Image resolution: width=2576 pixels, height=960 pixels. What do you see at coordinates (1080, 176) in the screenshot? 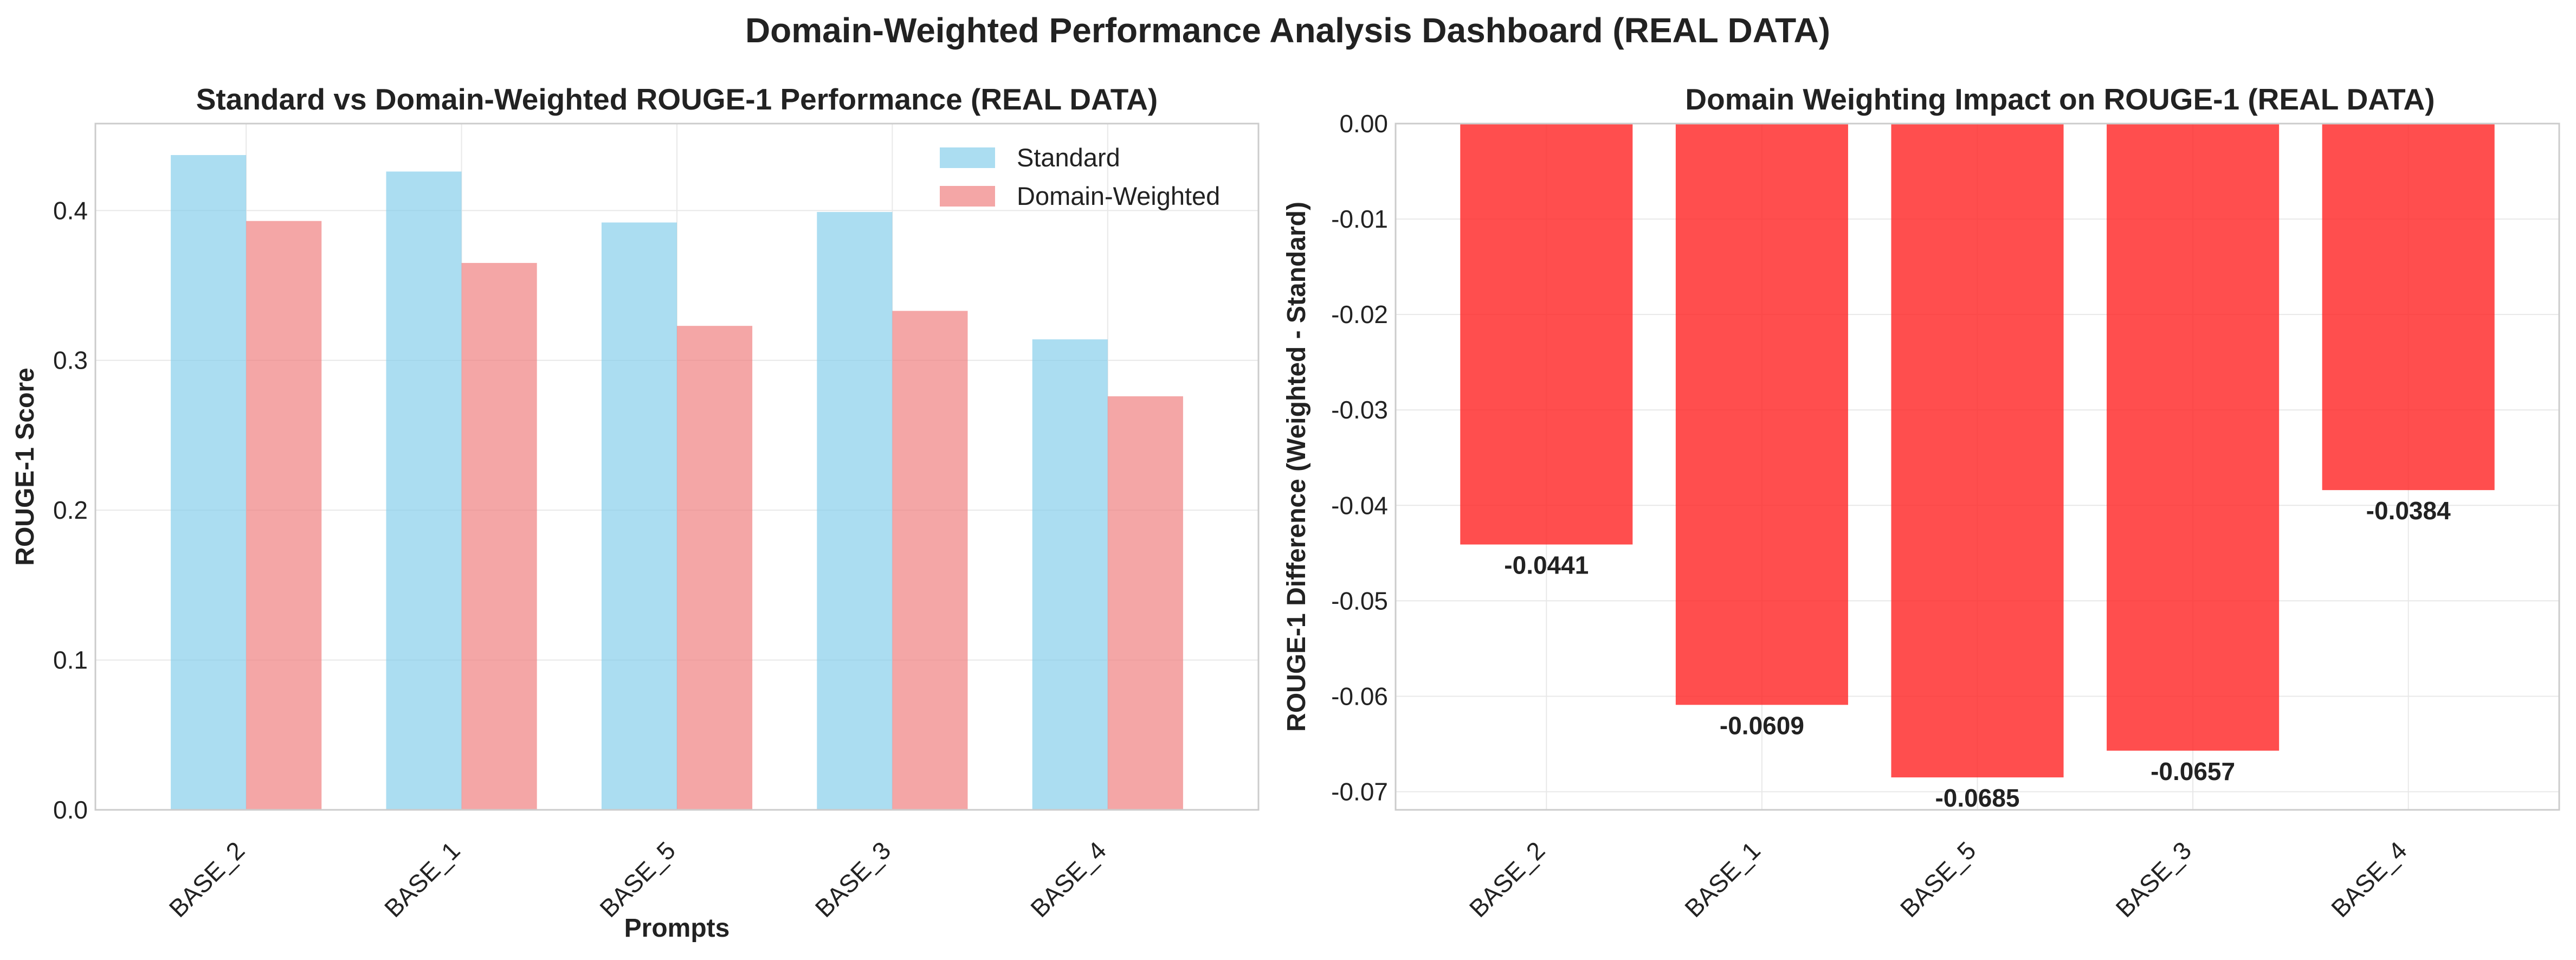
I see `left-legend: Standard Domain-Weighted` at bounding box center [1080, 176].